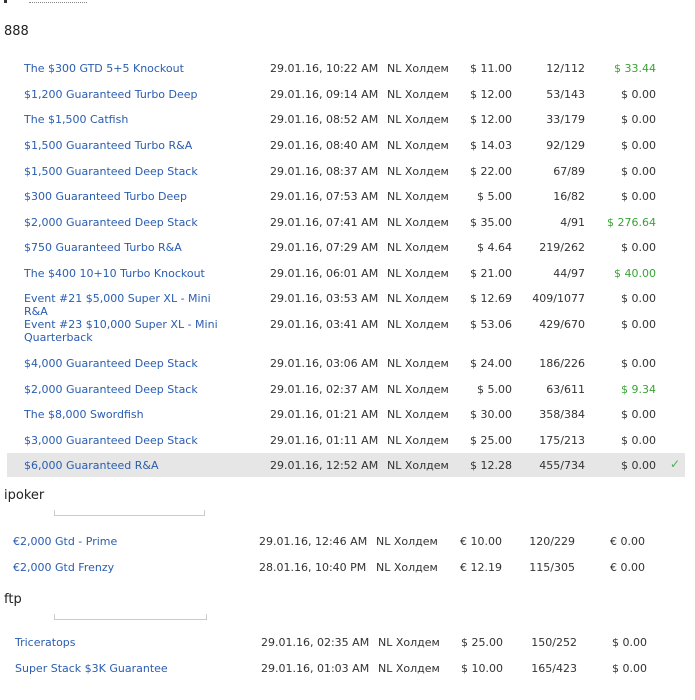 The width and height of the screenshot is (695, 700). I want to click on tournament-date: 29.01.16, 07:41 AM, so click(324, 222).